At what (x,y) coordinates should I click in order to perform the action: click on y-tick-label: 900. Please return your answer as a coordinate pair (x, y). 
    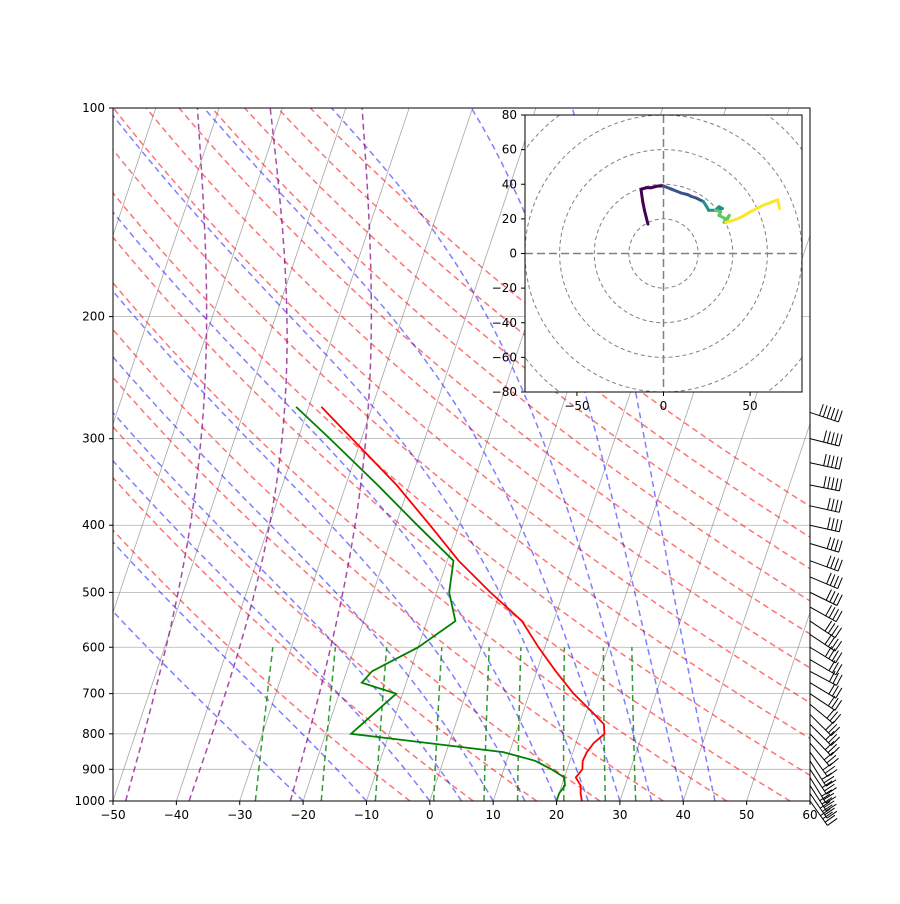
    Looking at the image, I should click on (93, 769).